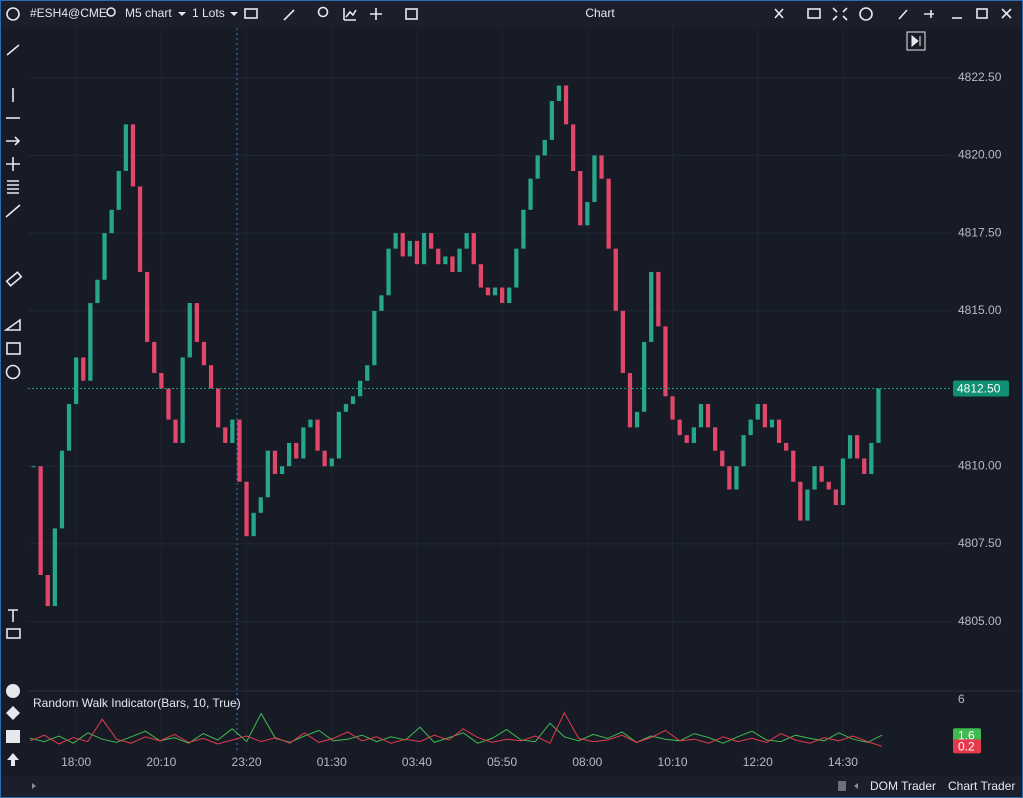 The image size is (1023, 798). What do you see at coordinates (208, 13) in the screenshot?
I see `lots: 1 Lots` at bounding box center [208, 13].